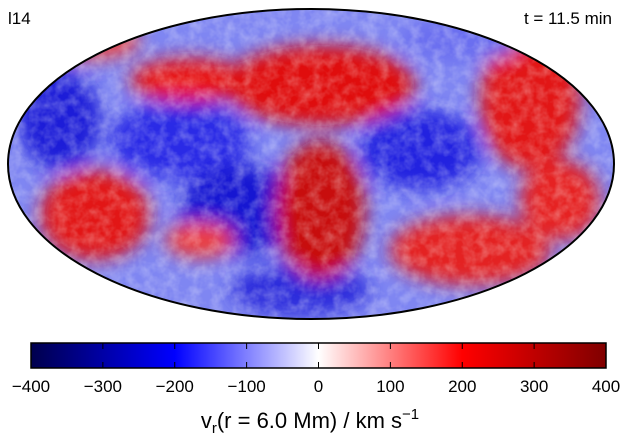 The width and height of the screenshot is (624, 442). I want to click on label-subscript: r, so click(214, 428).